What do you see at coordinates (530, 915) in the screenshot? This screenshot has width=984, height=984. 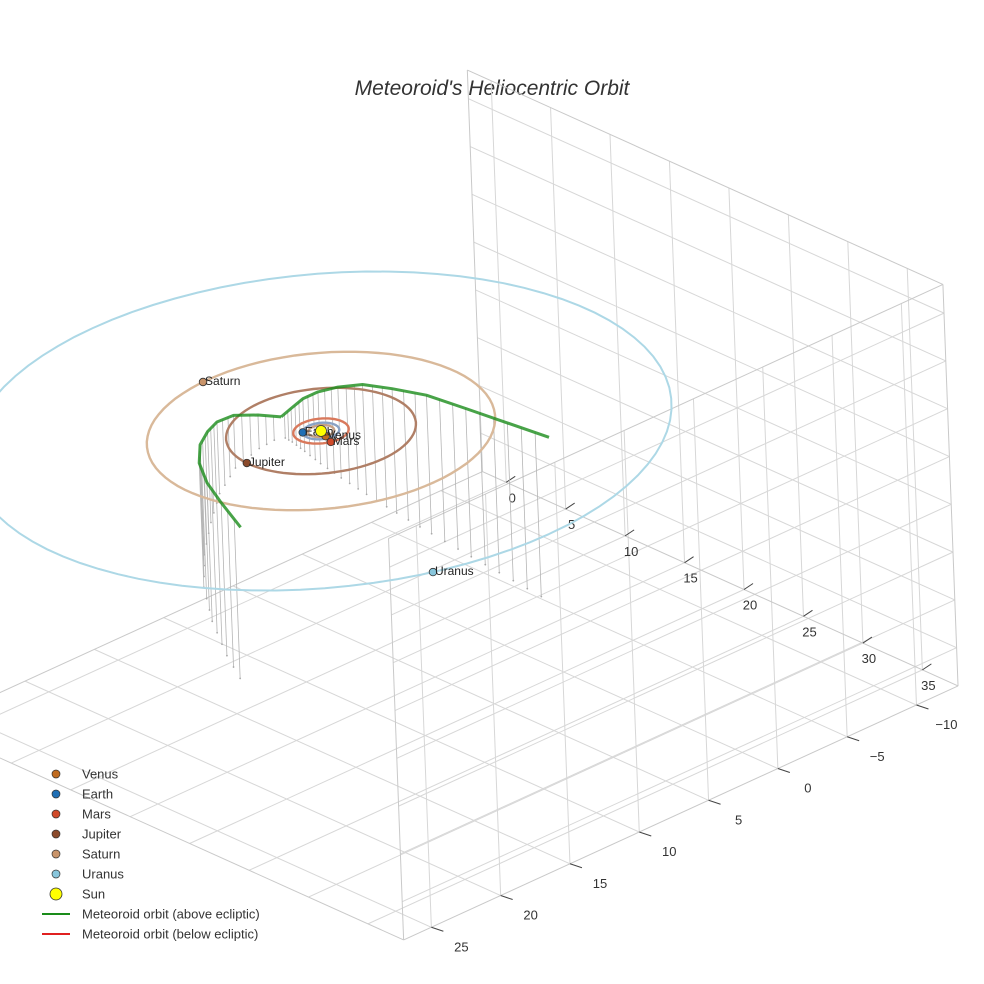 I see `y-tick-label: 20` at bounding box center [530, 915].